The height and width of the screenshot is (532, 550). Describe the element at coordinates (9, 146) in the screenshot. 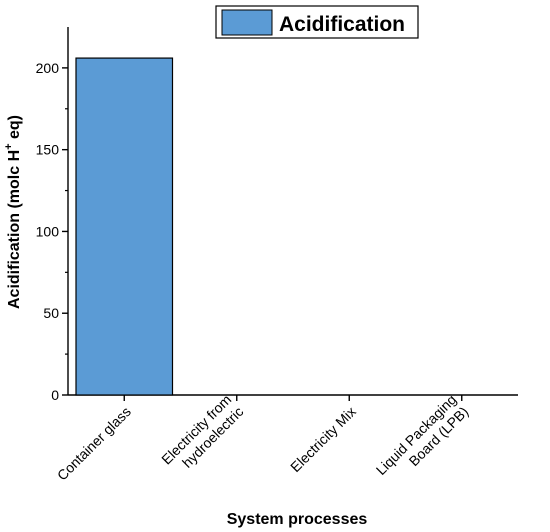

I see `y-axis-title-superscript: +` at that location.